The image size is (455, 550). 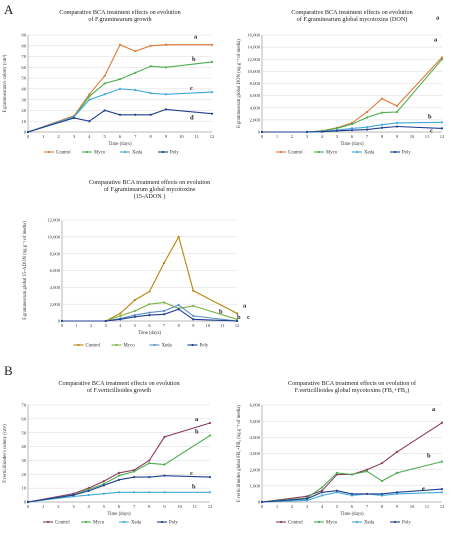 What do you see at coordinates (5, 83) in the screenshot?
I see `y-axis-label: F.graminearum's colony (cm²)` at bounding box center [5, 83].